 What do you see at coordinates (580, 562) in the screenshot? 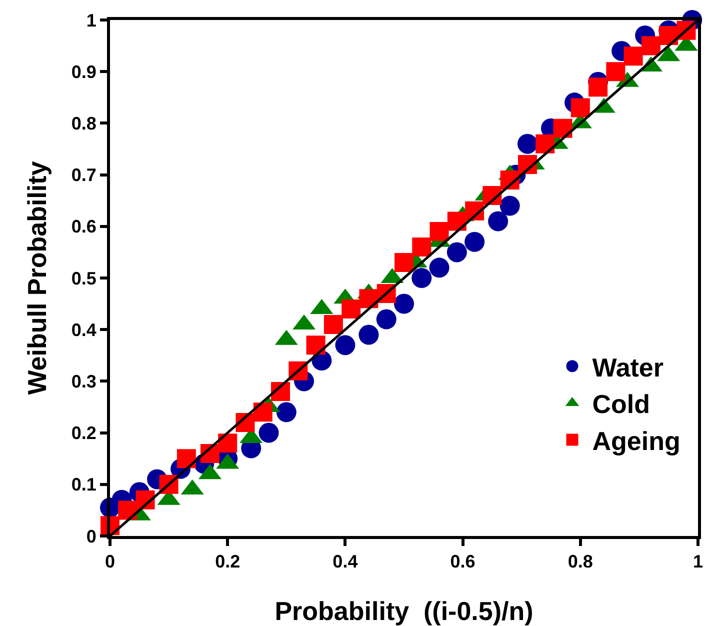
I see `x-tick-label: 0.8` at bounding box center [580, 562].